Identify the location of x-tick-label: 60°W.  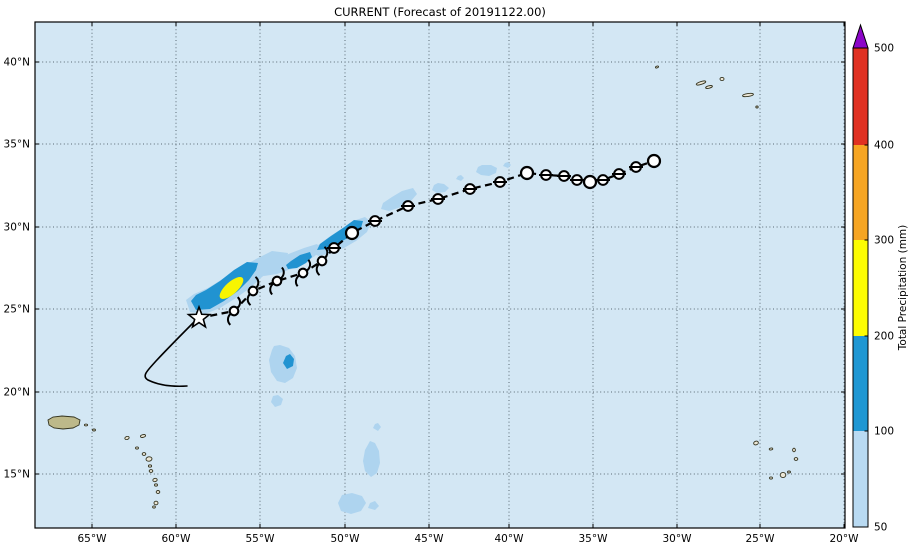
(177, 539).